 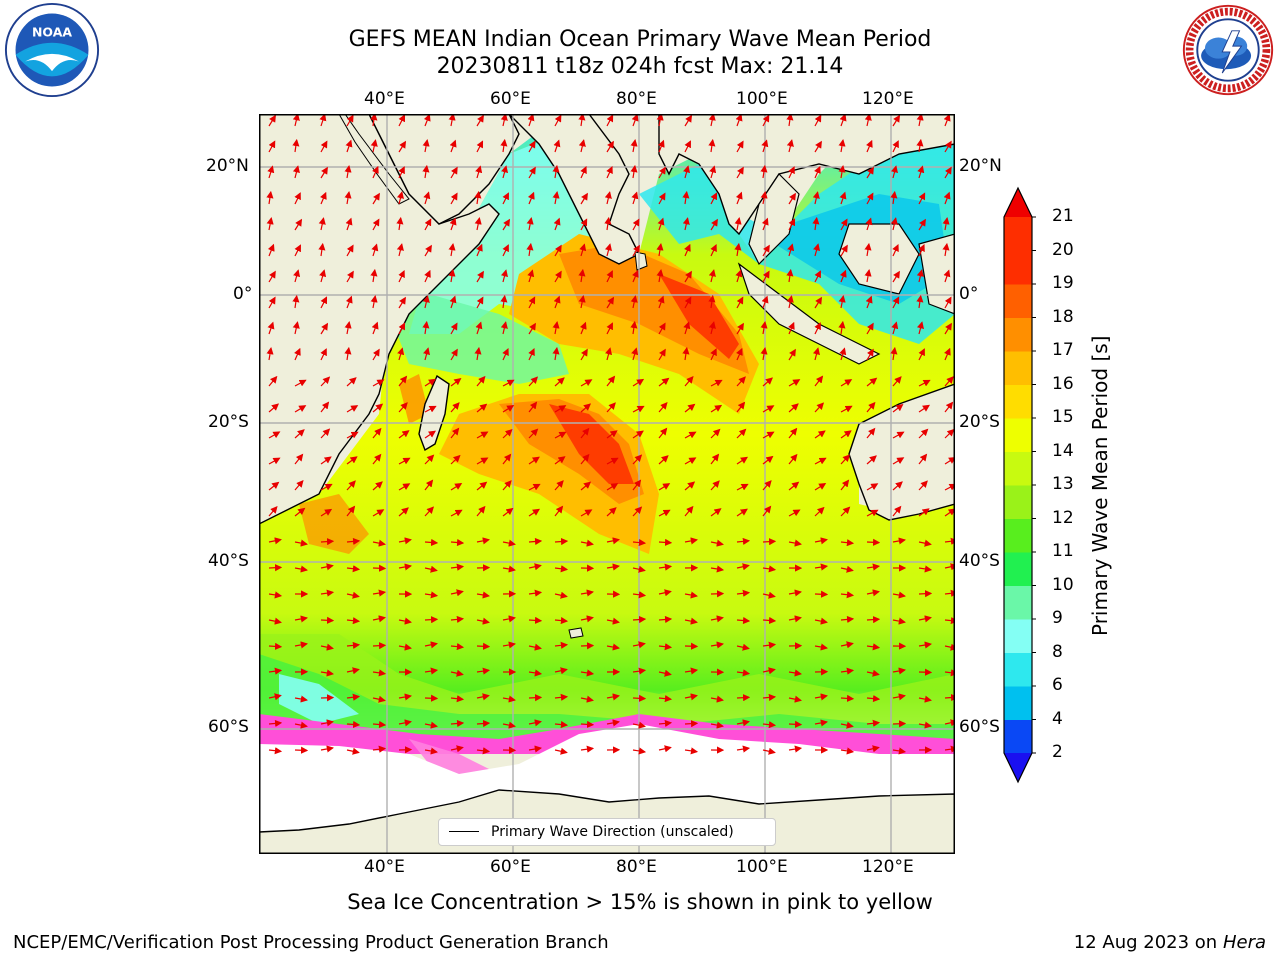 What do you see at coordinates (1063, 484) in the screenshot?
I see `colorbar-tick-label: 13` at bounding box center [1063, 484].